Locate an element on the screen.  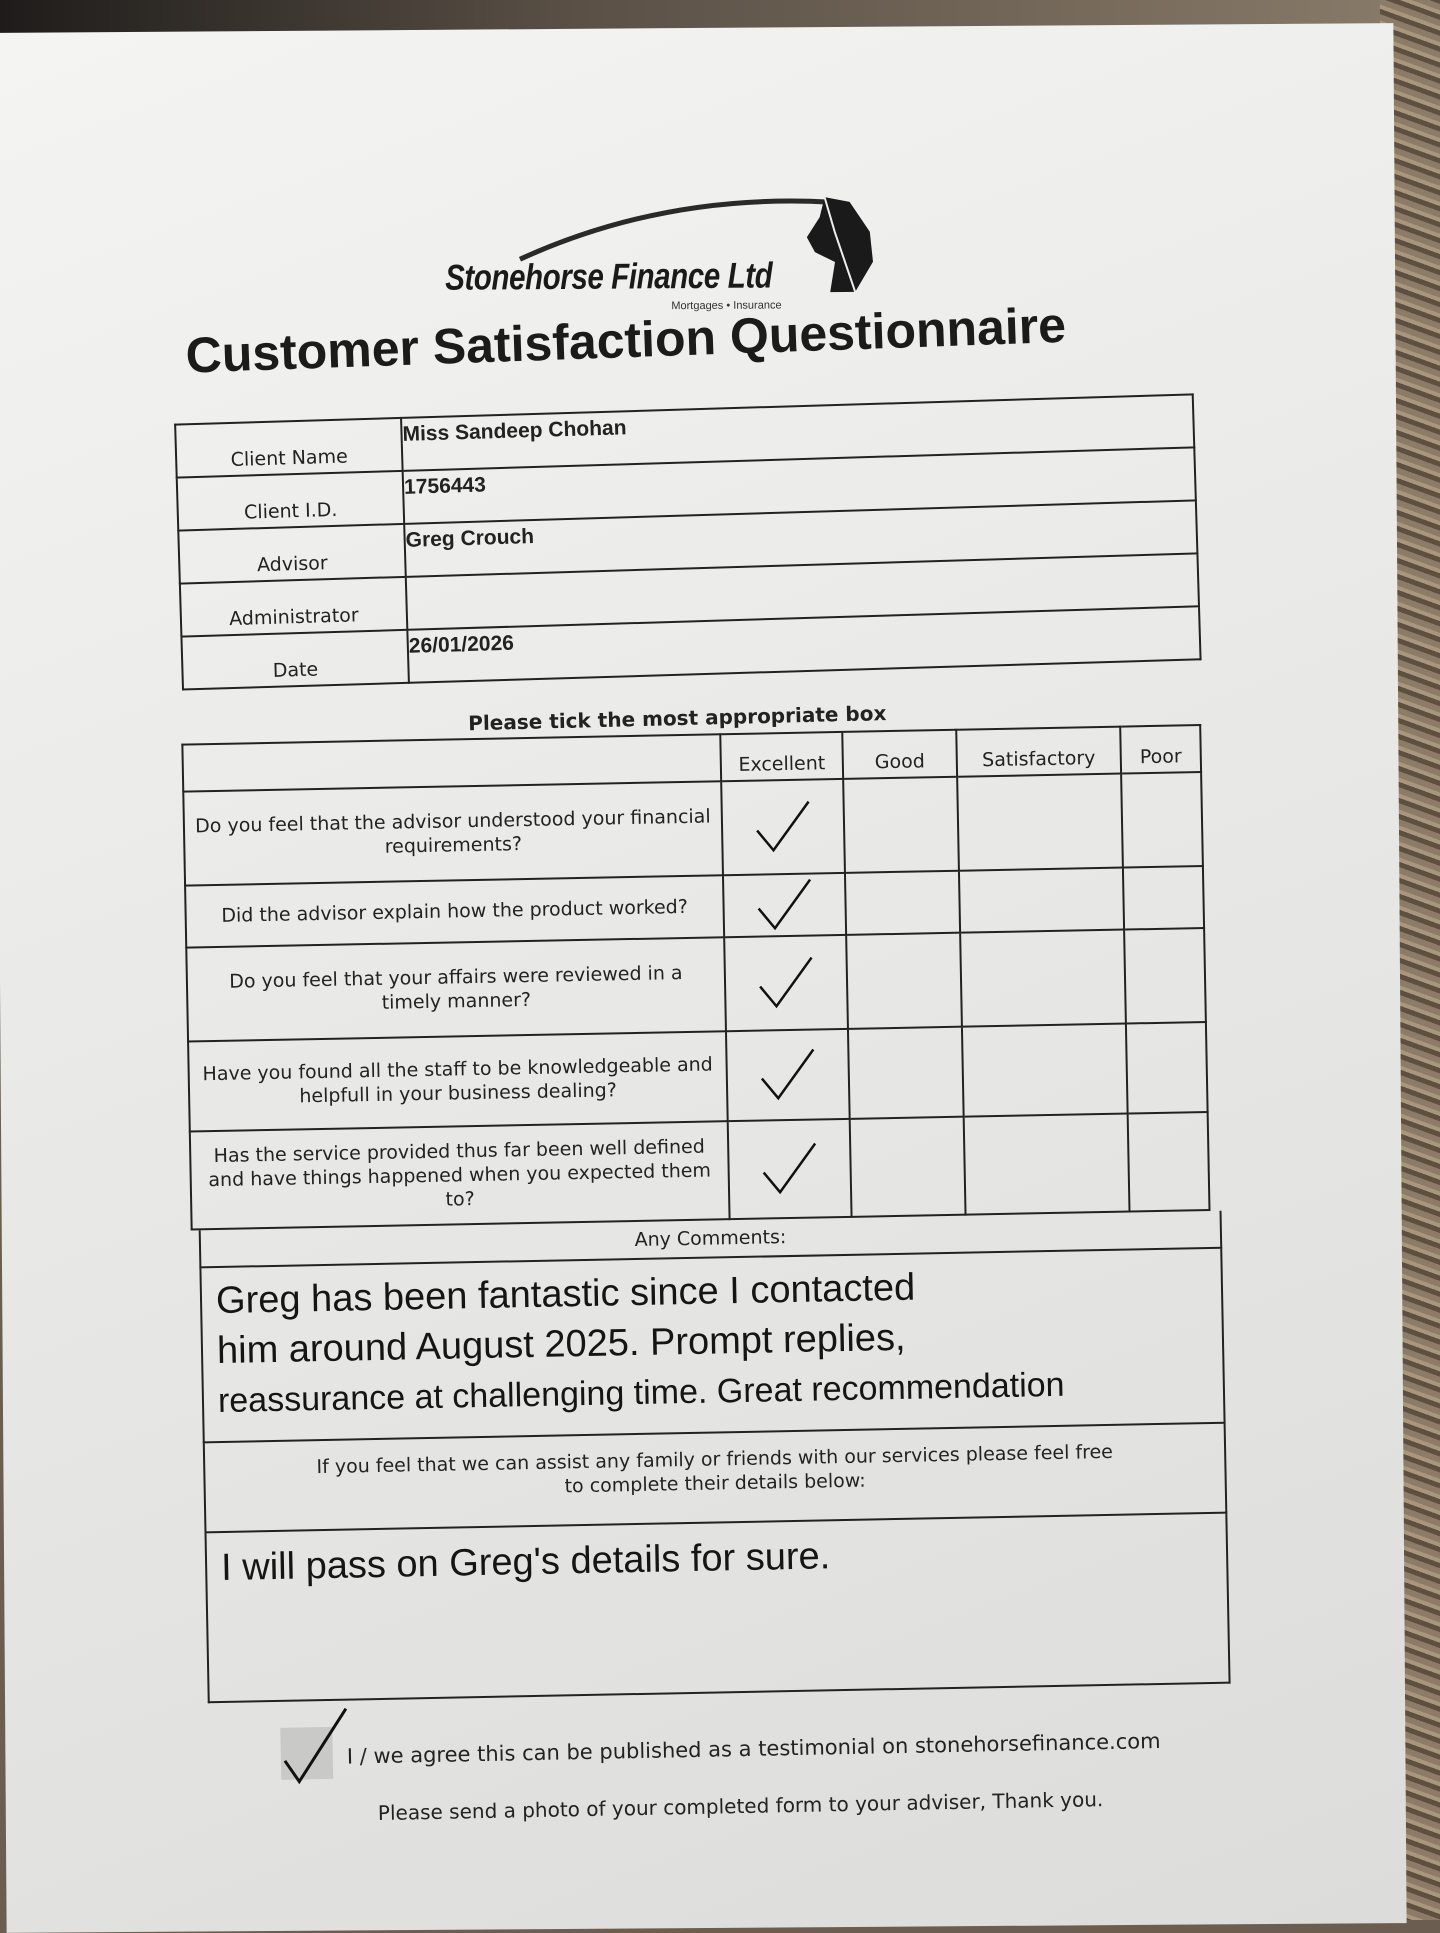
info-label: Date is located at coordinates (295, 659).